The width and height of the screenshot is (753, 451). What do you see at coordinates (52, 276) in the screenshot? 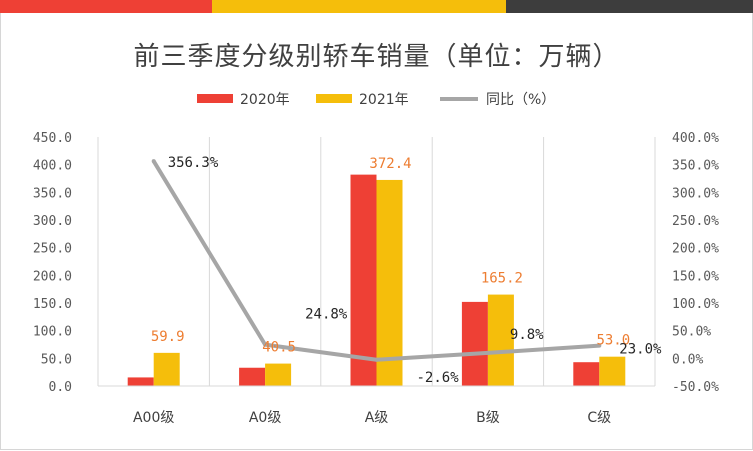
I see `y-left-tick-label: 200.0` at bounding box center [52, 276].